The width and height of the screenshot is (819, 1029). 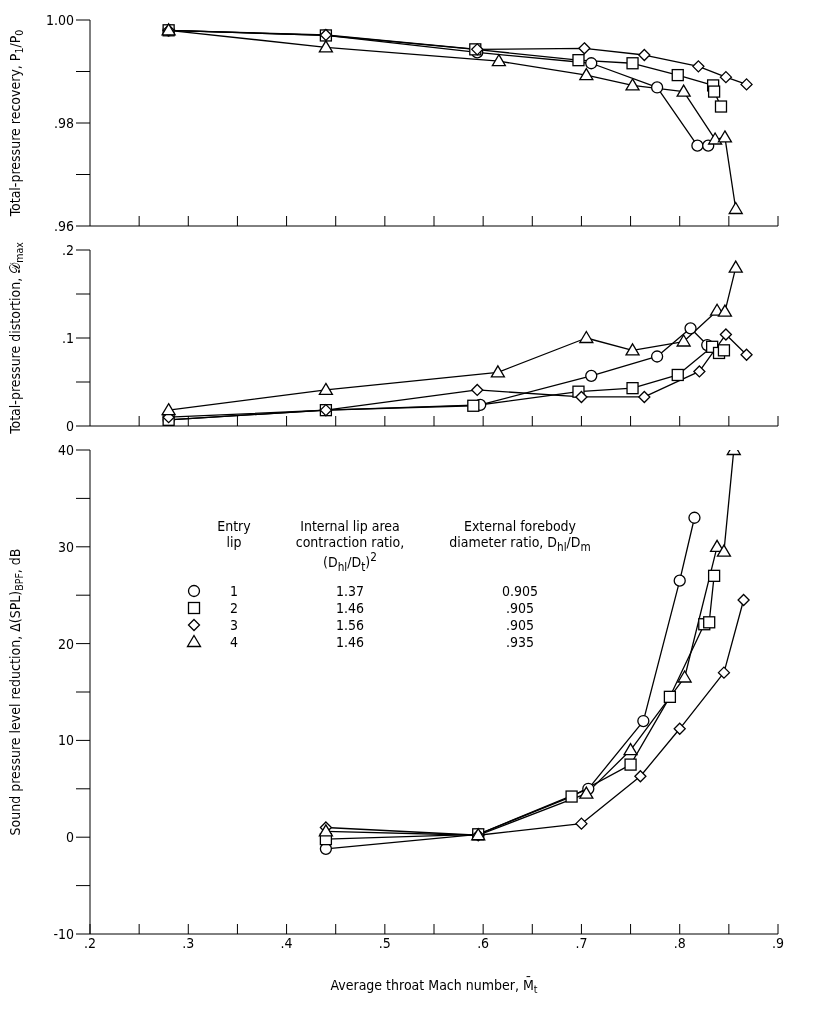 What do you see at coordinates (67, 337) in the screenshot?
I see `y-tick-label: .1` at bounding box center [67, 337].